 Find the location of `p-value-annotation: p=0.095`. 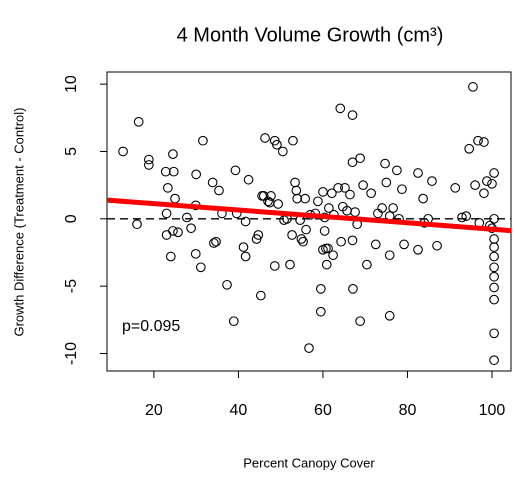

p-value-annotation: p=0.095 is located at coordinates (151, 326).